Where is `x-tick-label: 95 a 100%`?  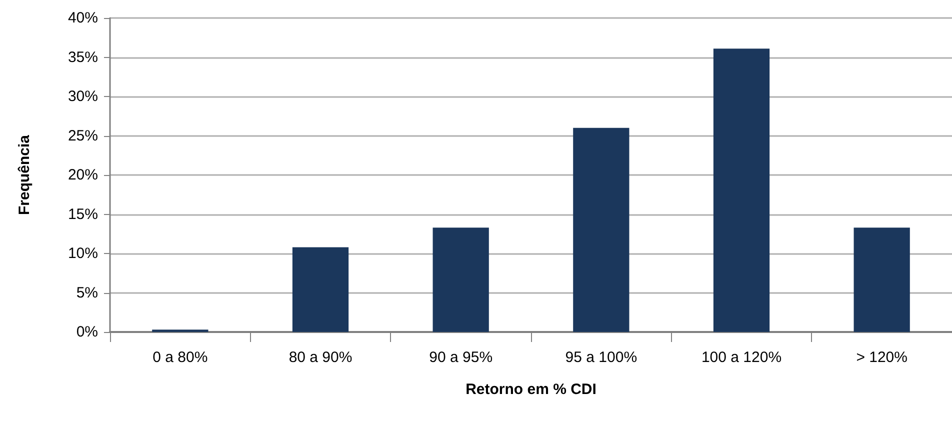 x-tick-label: 95 a 100% is located at coordinates (601, 357).